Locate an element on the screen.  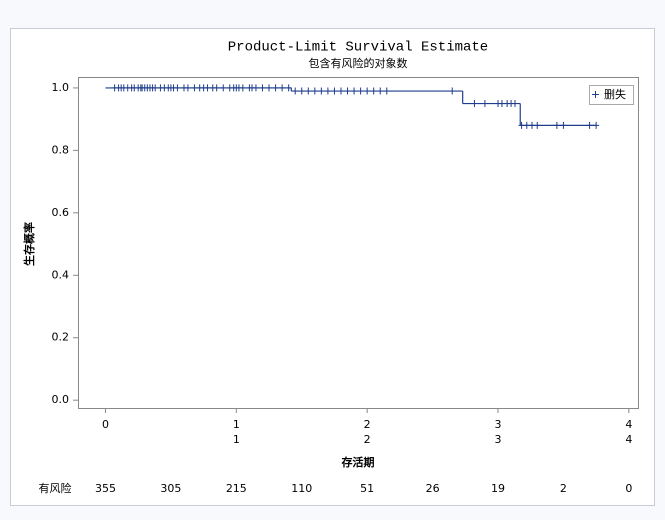
x-tick-label: 3 is located at coordinates (498, 424).